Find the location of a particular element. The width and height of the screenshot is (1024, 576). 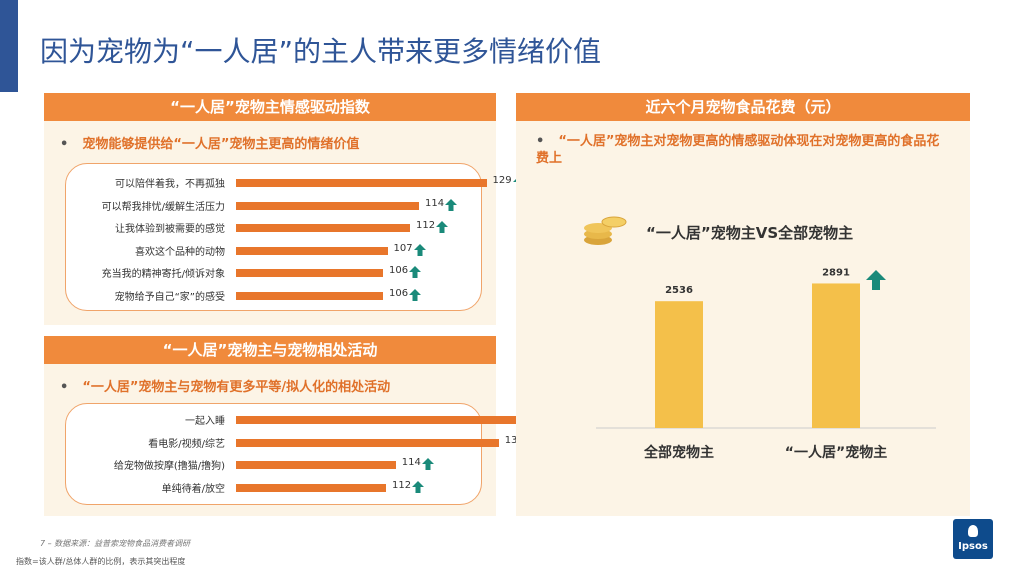

ipsos-logo-text: Ipsos is located at coordinates (973, 546).